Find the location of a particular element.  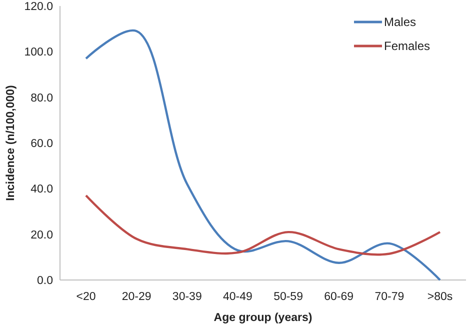

y-tick-label: 0.0 is located at coordinates (45, 281).